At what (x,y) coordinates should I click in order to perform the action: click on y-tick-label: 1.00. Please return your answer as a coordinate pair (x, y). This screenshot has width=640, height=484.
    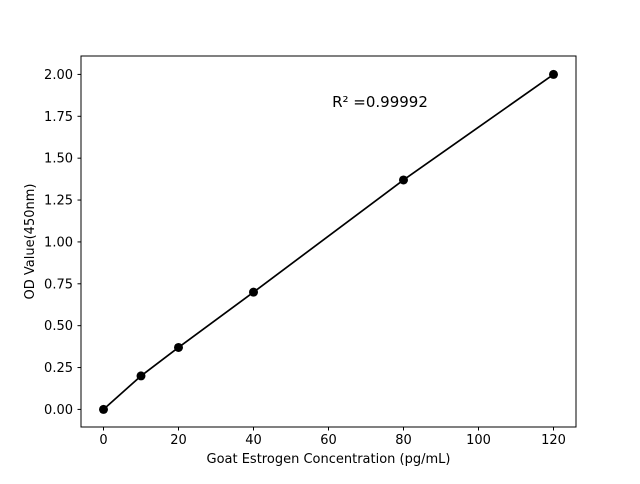
    Looking at the image, I should click on (58, 242).